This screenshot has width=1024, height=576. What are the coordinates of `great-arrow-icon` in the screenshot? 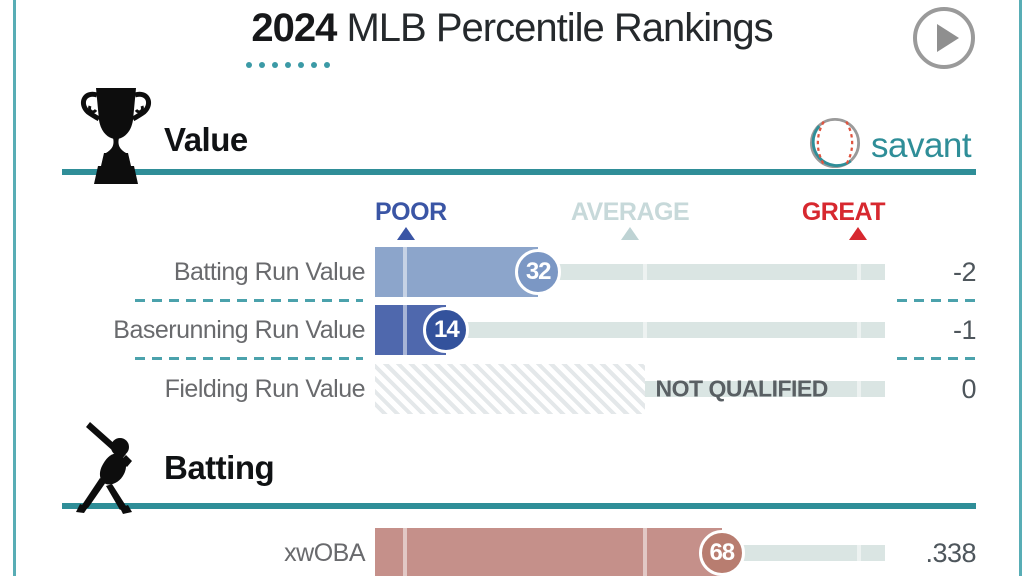 It's located at (858, 233).